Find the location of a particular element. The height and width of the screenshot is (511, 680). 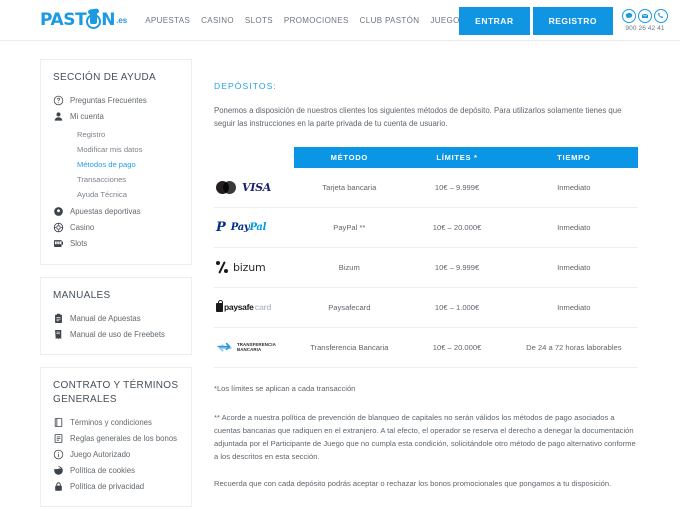

mail-icon is located at coordinates (645, 16).